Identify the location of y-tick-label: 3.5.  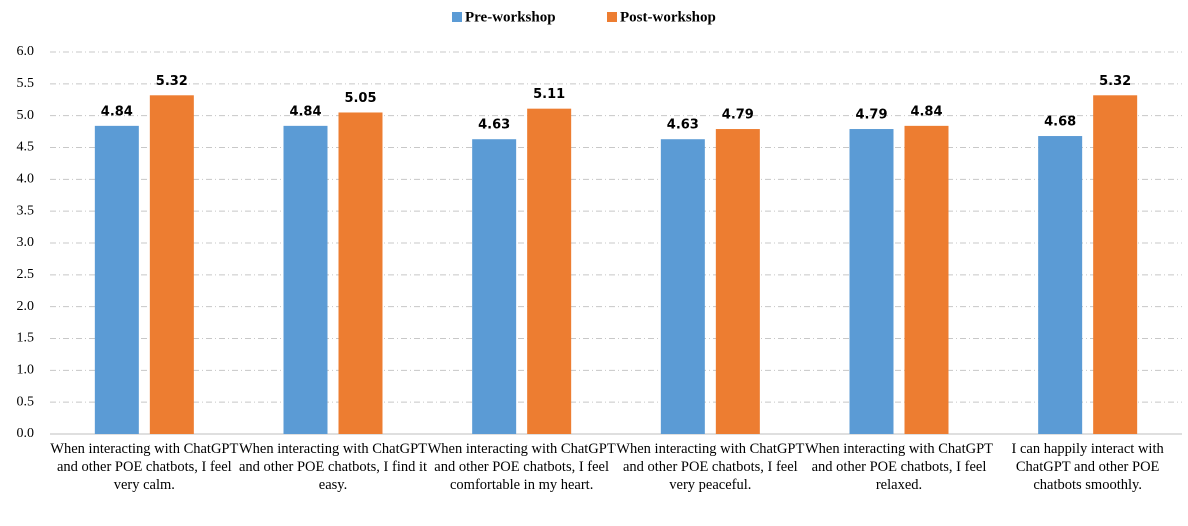
(26, 210).